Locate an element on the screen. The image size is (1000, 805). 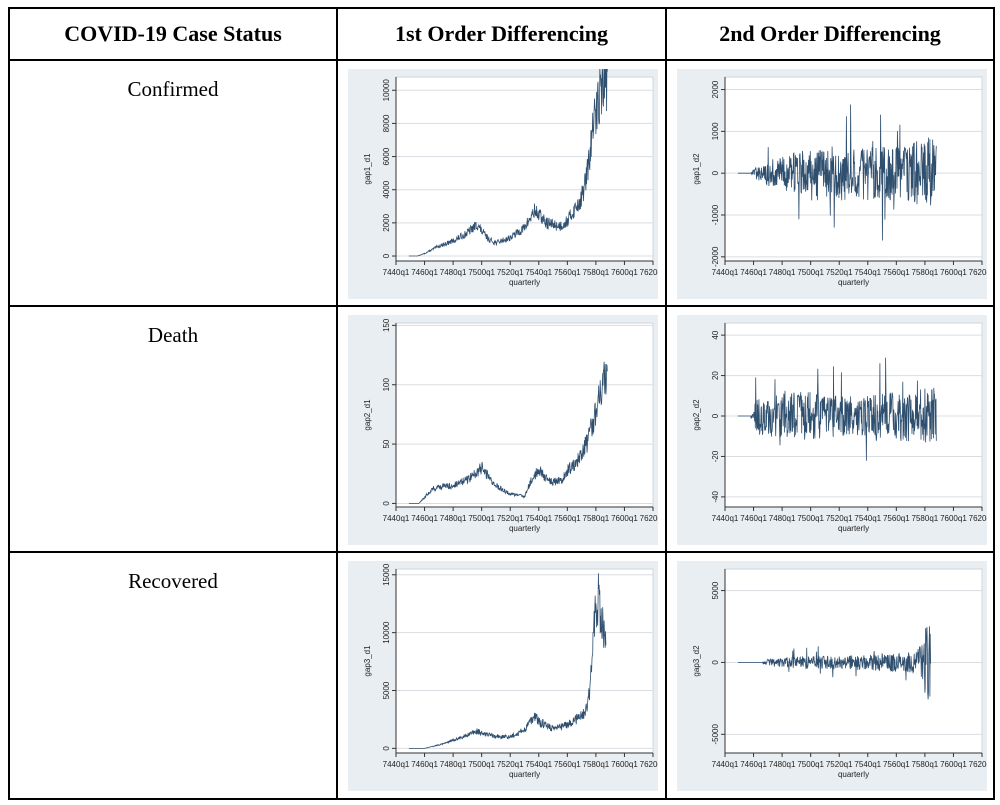
header-first-order: 1st Order Differencing is located at coordinates (501, 34).